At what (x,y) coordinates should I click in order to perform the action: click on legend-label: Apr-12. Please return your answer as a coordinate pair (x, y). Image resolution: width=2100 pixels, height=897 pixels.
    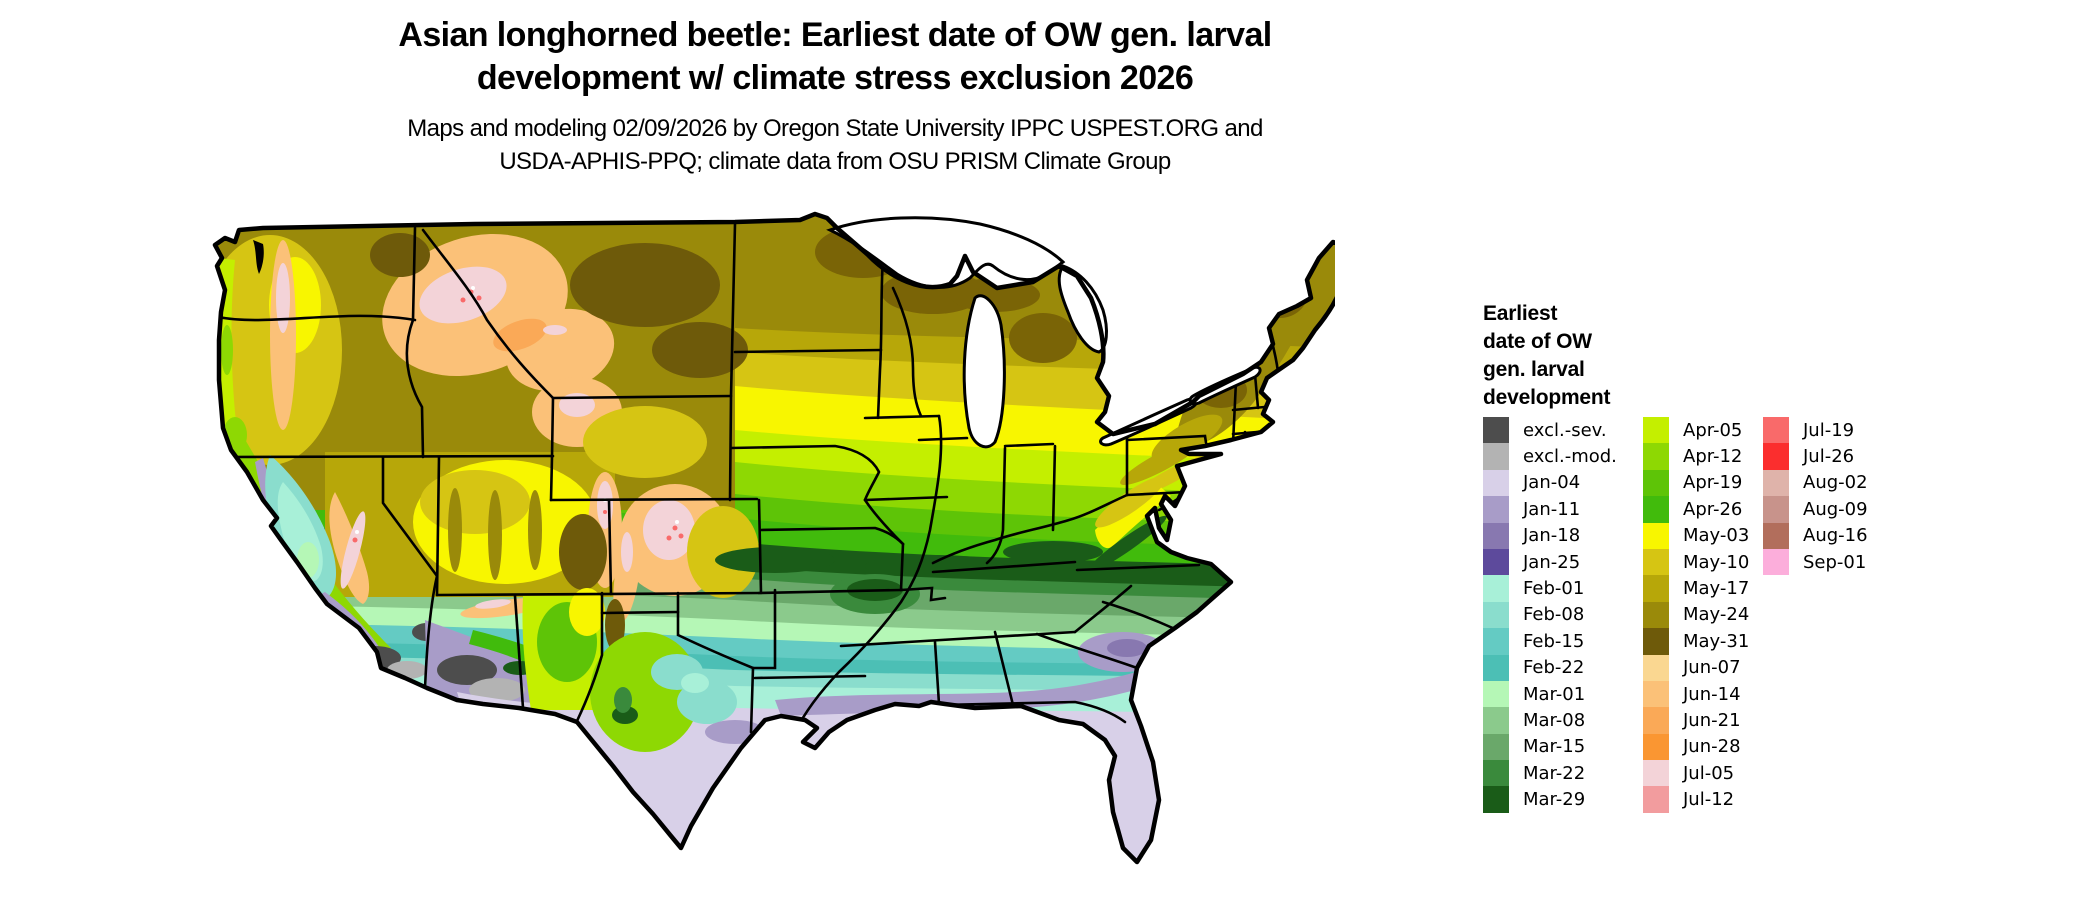
    Looking at the image, I should click on (1713, 457).